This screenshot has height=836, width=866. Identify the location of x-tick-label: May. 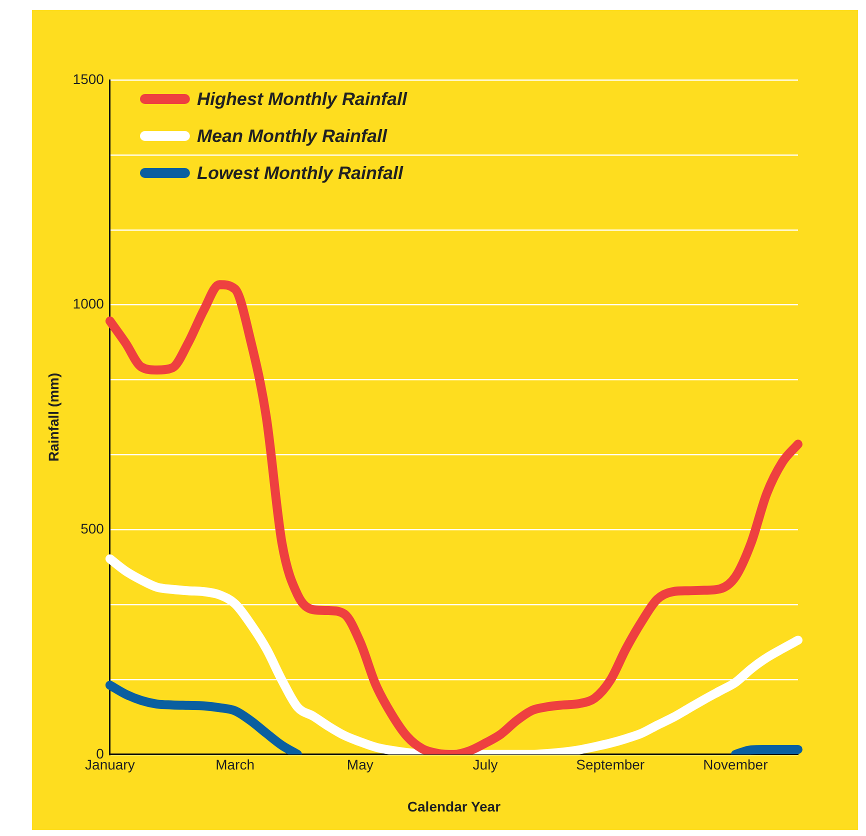
(360, 764).